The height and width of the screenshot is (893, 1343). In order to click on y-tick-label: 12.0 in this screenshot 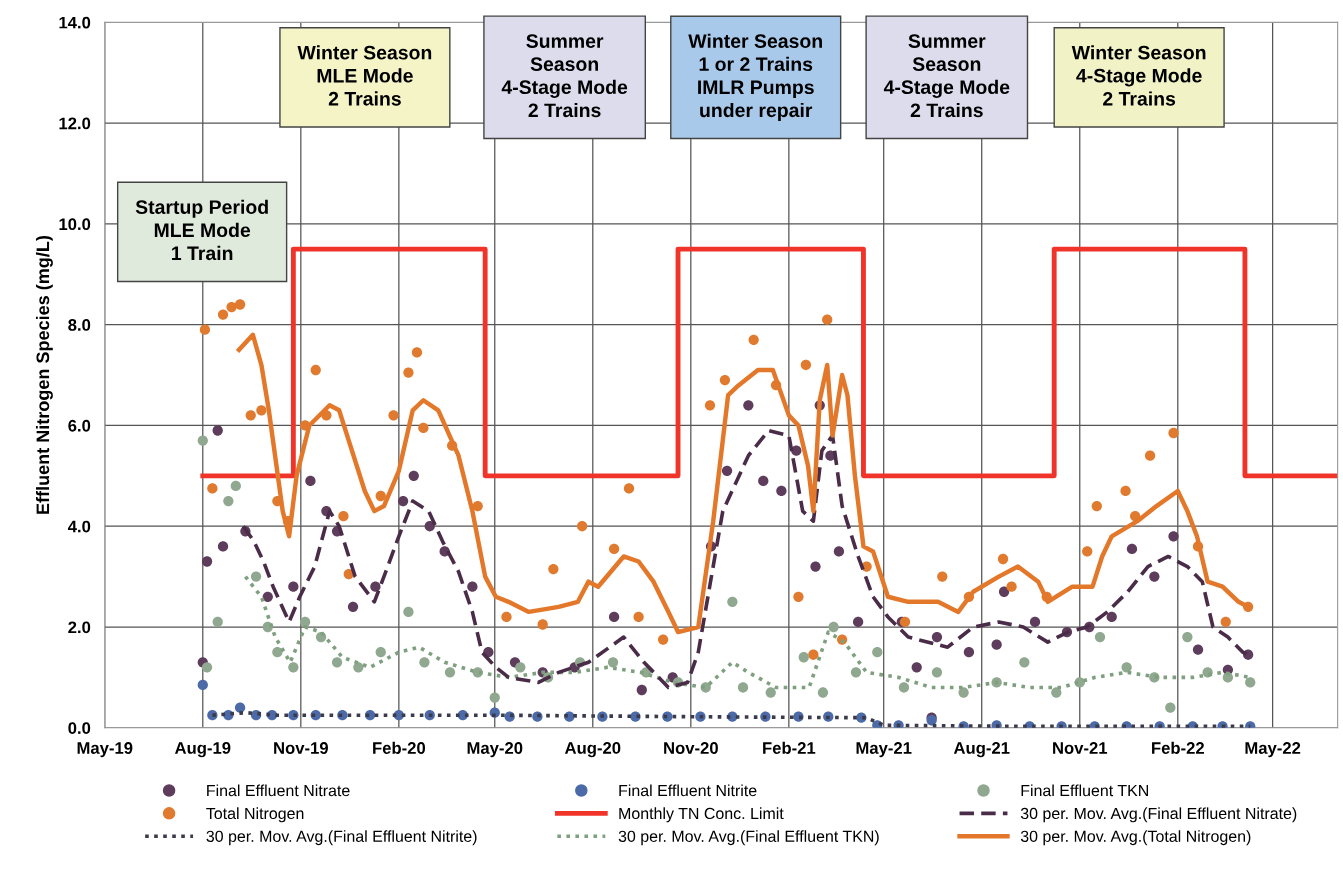, I will do `click(75, 123)`.